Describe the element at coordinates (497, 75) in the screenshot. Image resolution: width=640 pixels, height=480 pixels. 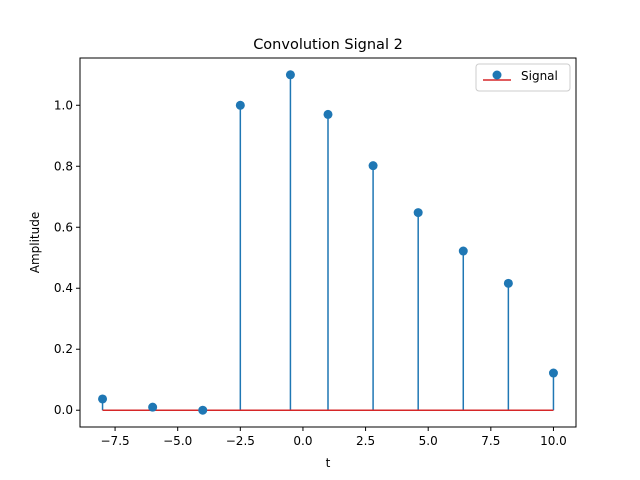
I see `legend-marker-swatch` at that location.